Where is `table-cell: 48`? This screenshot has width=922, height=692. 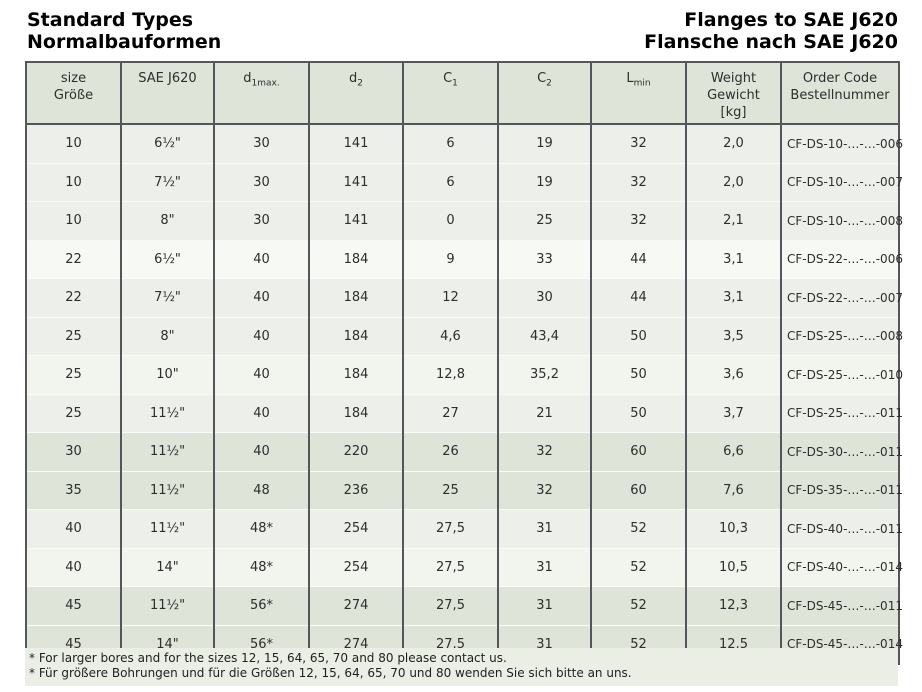
table-cell: 48 is located at coordinates (261, 490).